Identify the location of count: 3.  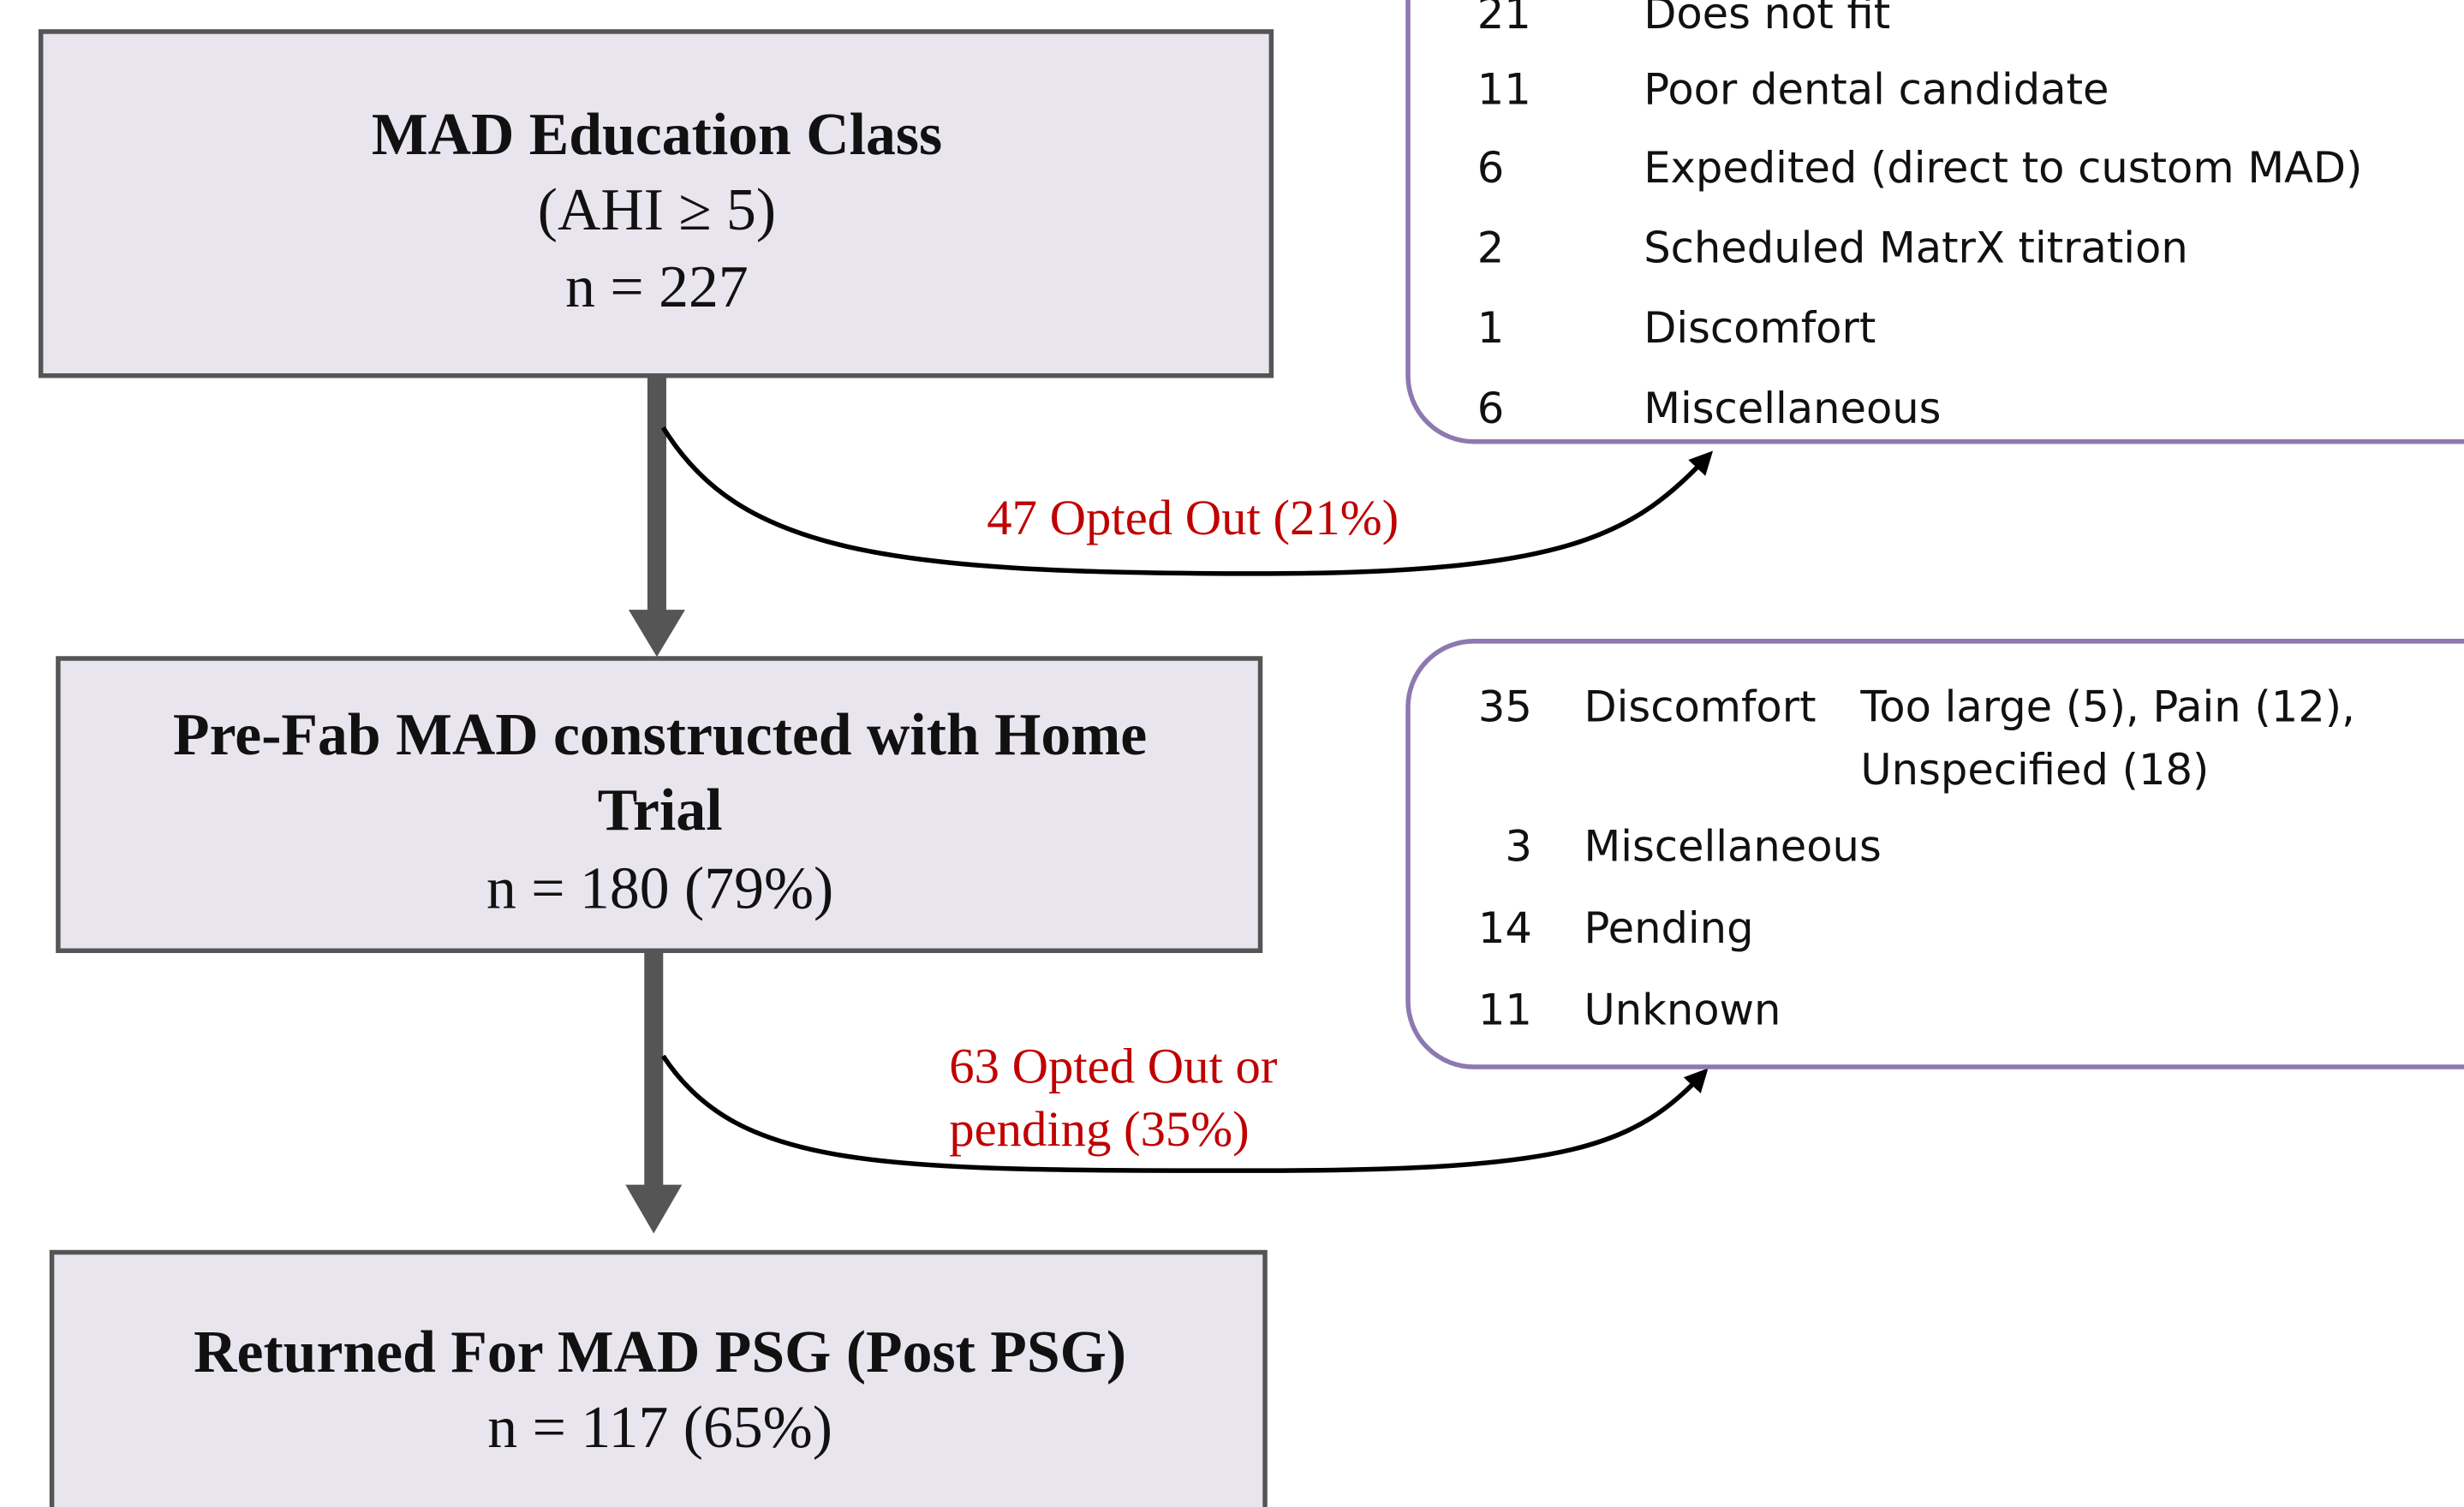
(1518, 847).